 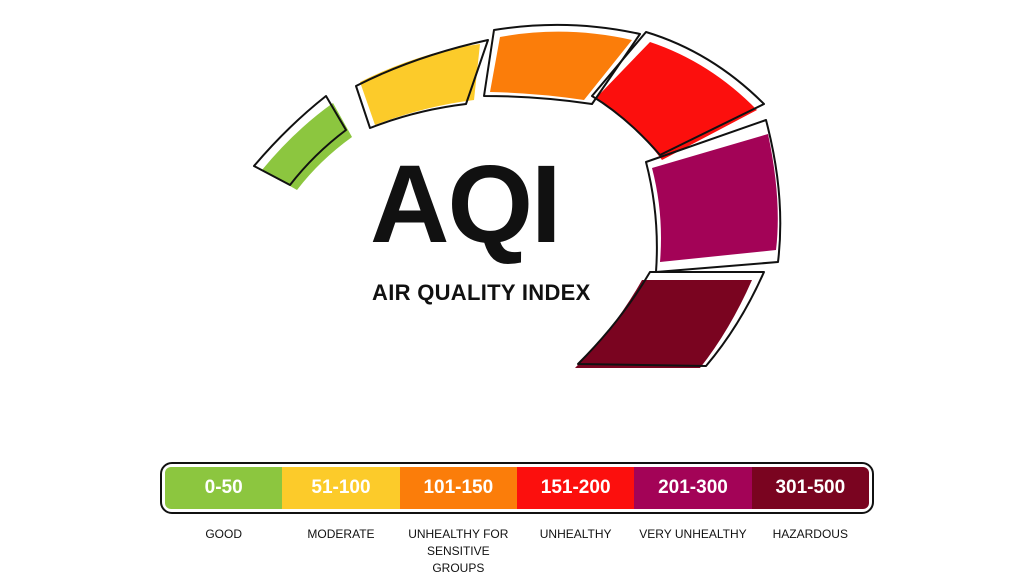 I want to click on category-label-usg: UNHEALTHY FOR SENSITIVE GROUPS, so click(x=458, y=551).